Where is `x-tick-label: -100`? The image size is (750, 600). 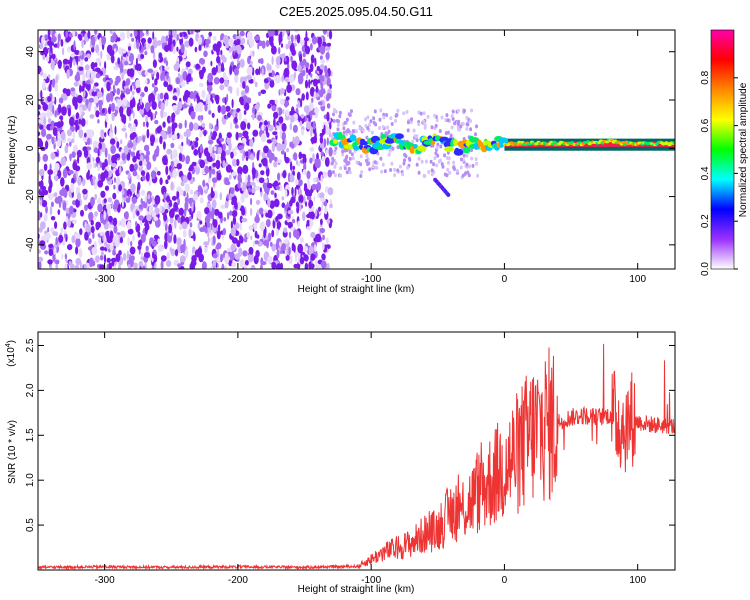
x-tick-label: -100 is located at coordinates (371, 580).